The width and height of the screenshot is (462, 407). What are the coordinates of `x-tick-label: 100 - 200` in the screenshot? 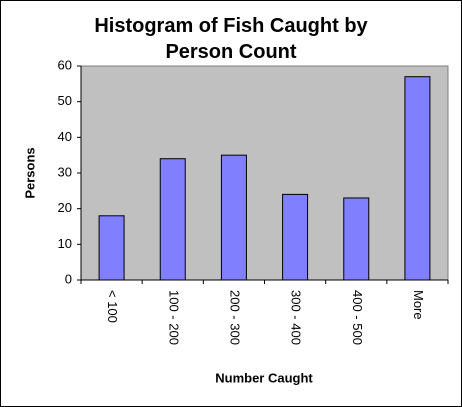 It's located at (173, 317).